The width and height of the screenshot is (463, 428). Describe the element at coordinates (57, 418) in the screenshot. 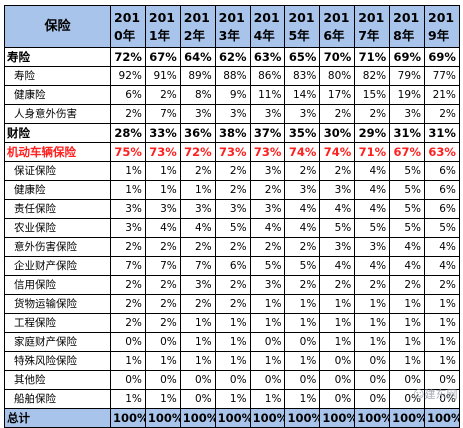

I see `row-label-cell: 总计` at that location.